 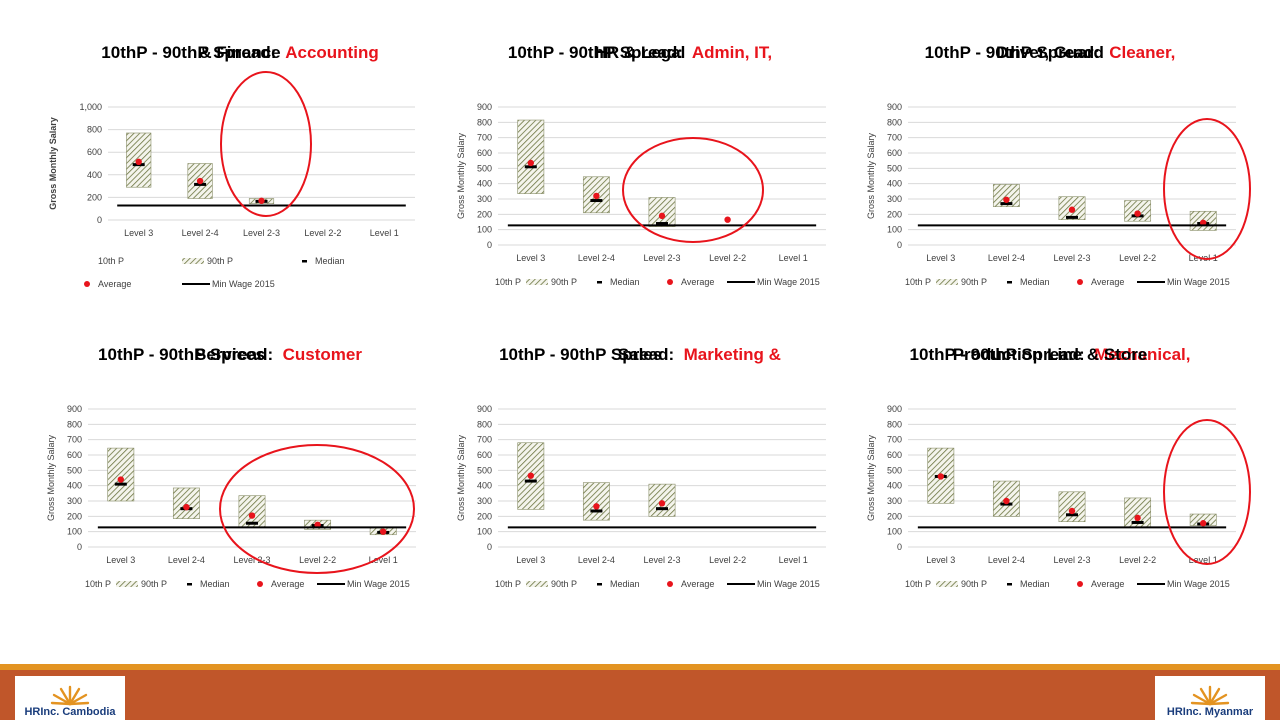 I want to click on chart-title-line-2: Sales, so click(x=640, y=354).